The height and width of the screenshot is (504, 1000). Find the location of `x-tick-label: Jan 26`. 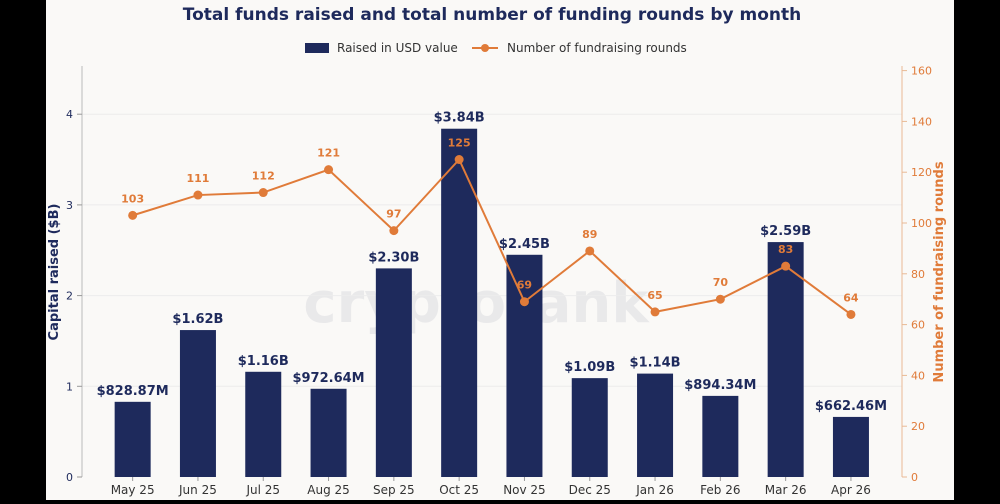

x-tick-label: Jan 26 is located at coordinates (654, 490).